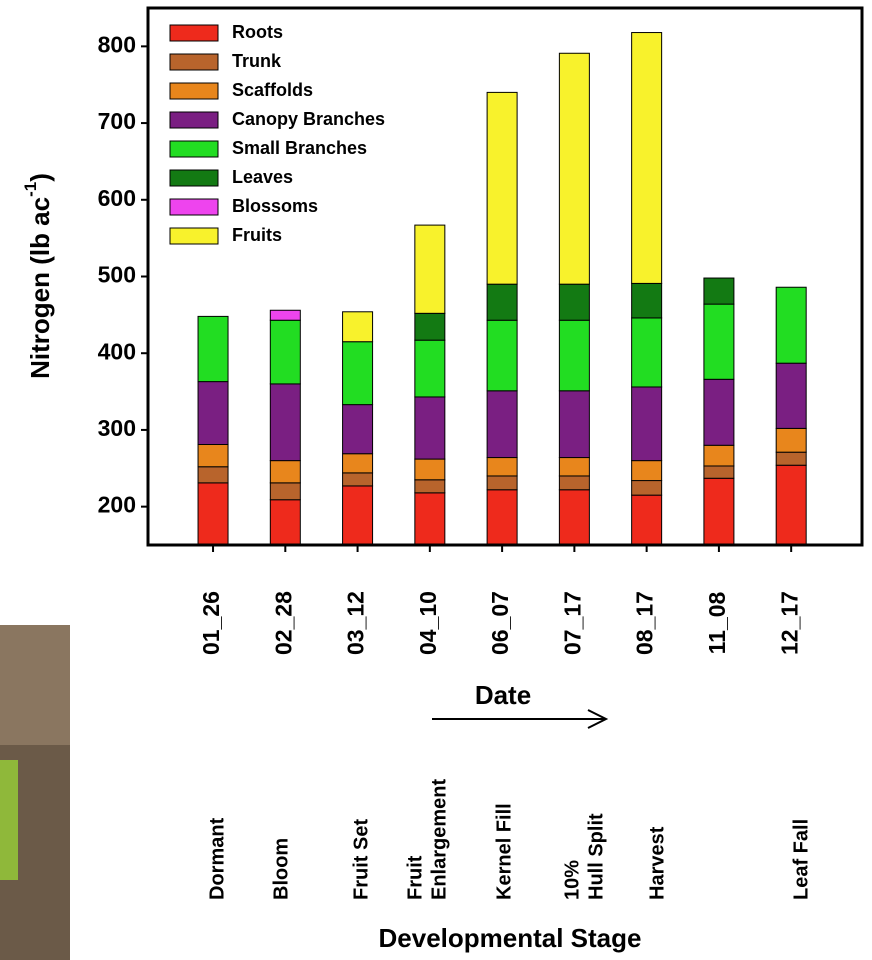  I want to click on legend-label: Scaffolds, so click(272, 90).